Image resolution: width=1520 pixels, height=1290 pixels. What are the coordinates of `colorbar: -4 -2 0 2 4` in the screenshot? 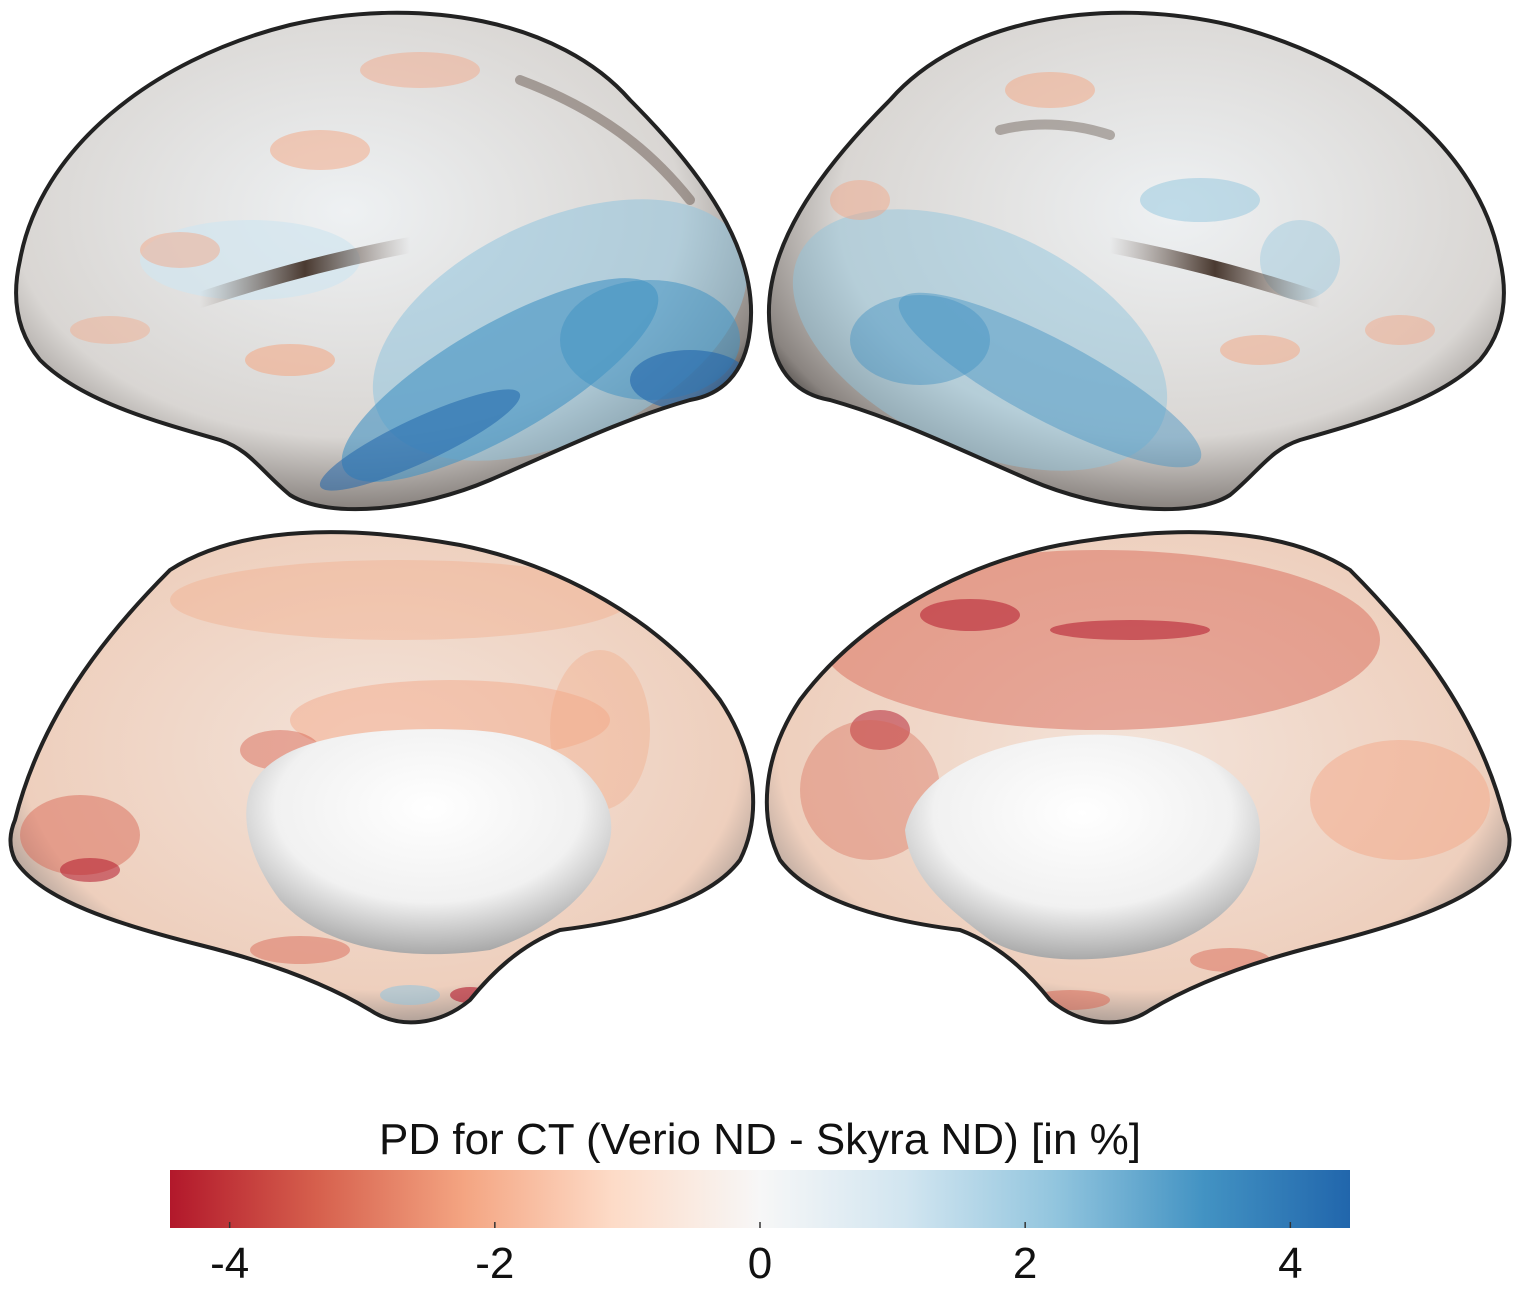 It's located at (760, 1227).